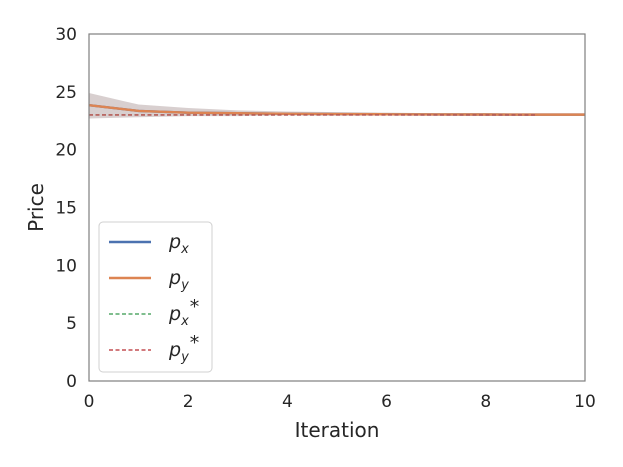 This screenshot has width=623, height=467. Describe the element at coordinates (337, 430) in the screenshot. I see `x-axis-label: Iteration` at that location.